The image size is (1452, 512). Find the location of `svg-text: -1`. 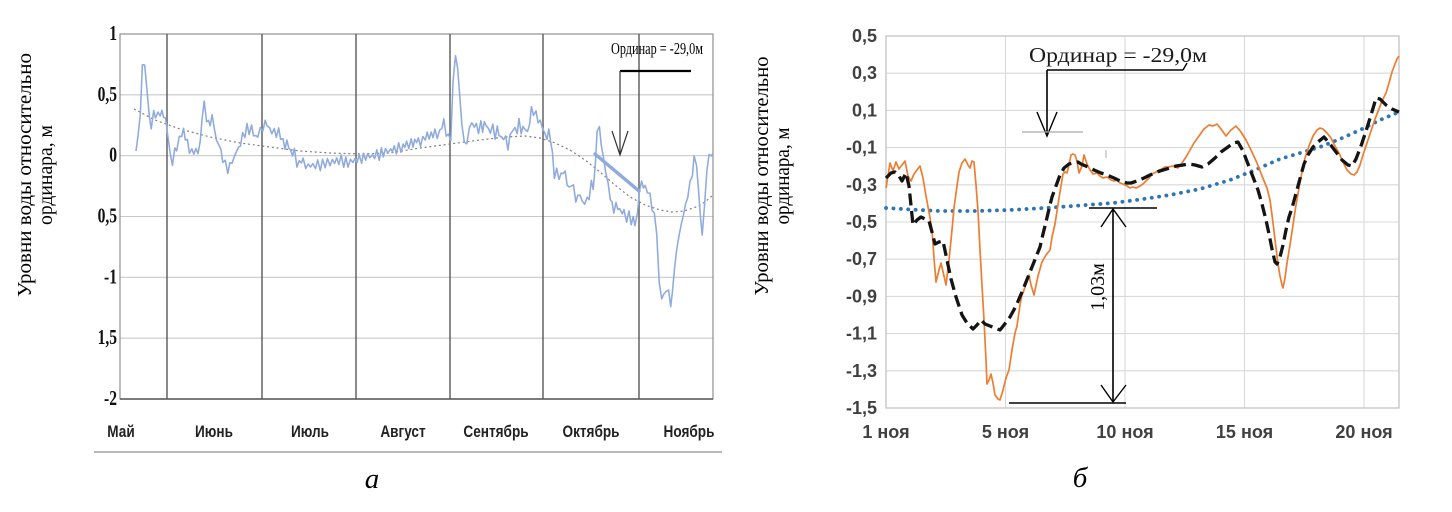

svg-text: -1 is located at coordinates (110, 276).